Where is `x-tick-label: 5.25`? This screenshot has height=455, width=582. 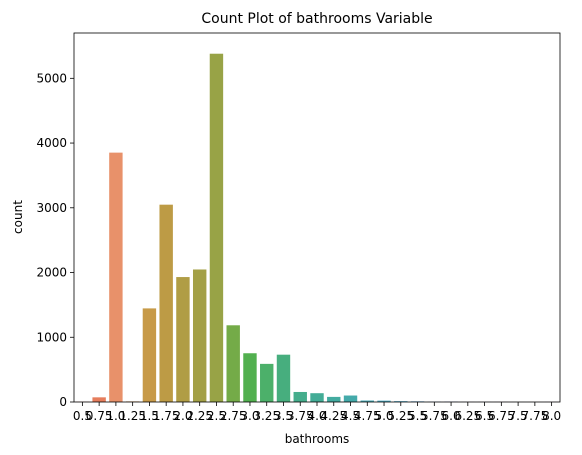
x-tick-label: 5.25 is located at coordinates (400, 416).